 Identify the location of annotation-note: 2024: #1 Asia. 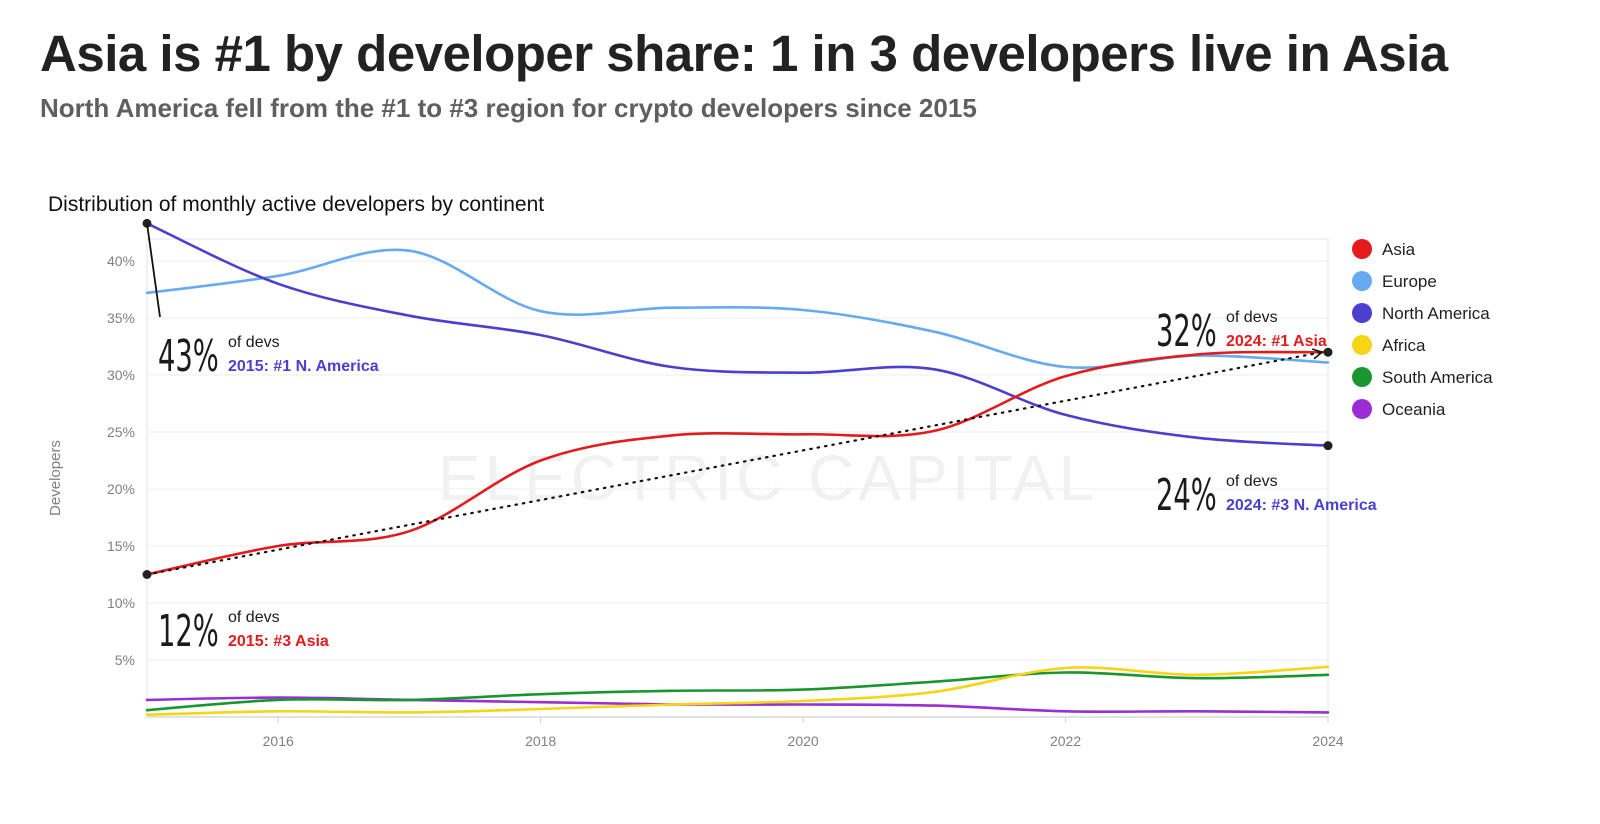
(1276, 341).